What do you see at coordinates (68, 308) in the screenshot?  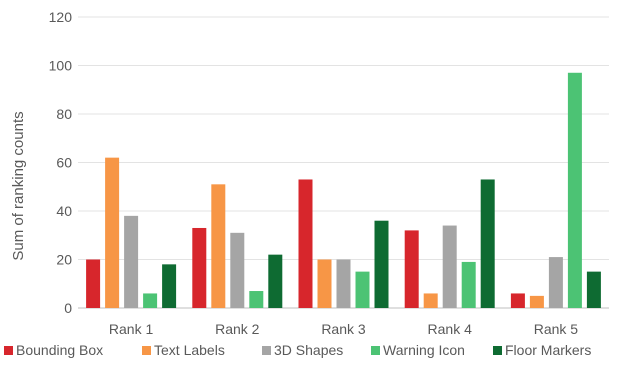 I see `y-tick-label: 0` at bounding box center [68, 308].